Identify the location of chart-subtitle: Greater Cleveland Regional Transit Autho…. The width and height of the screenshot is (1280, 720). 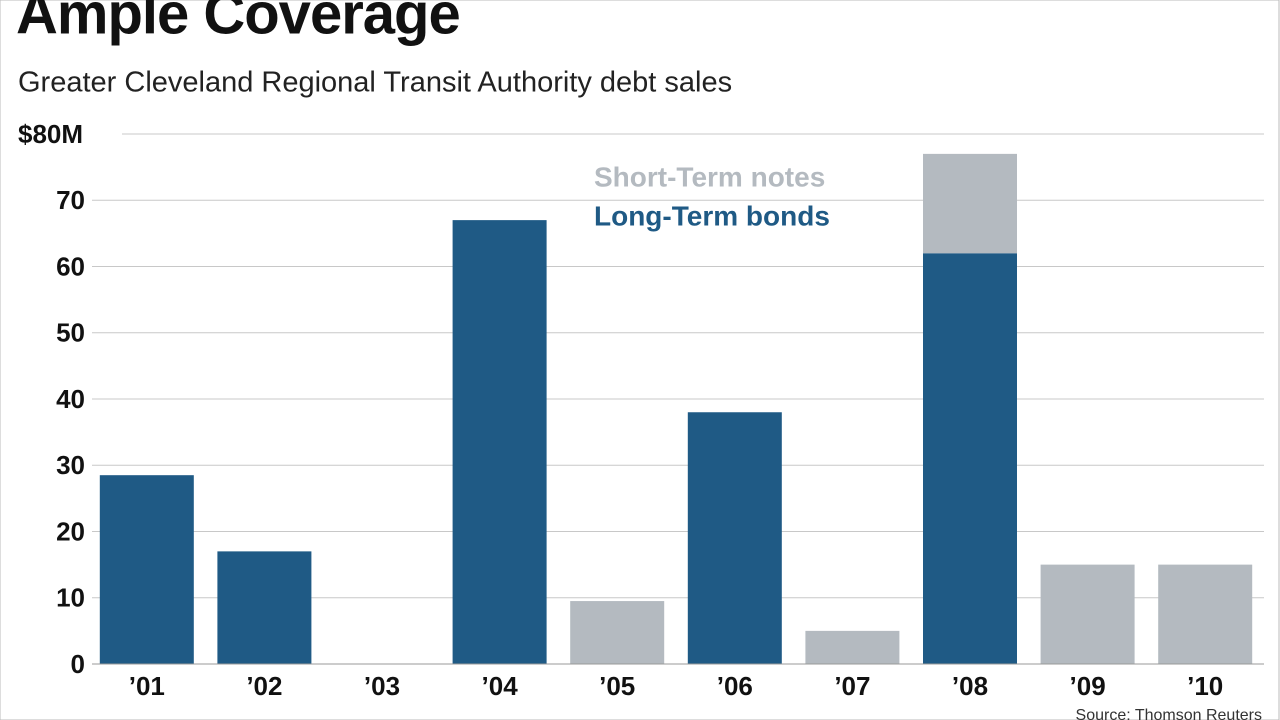
(375, 83).